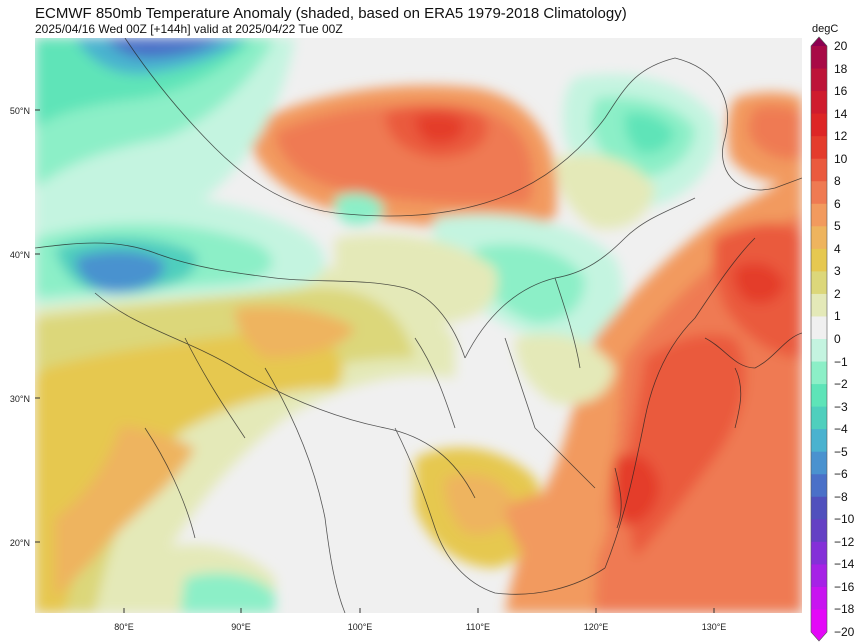 This screenshot has height=642, width=863. Describe the element at coordinates (837, 271) in the screenshot. I see `colorbar-tick-label: 3` at that location.